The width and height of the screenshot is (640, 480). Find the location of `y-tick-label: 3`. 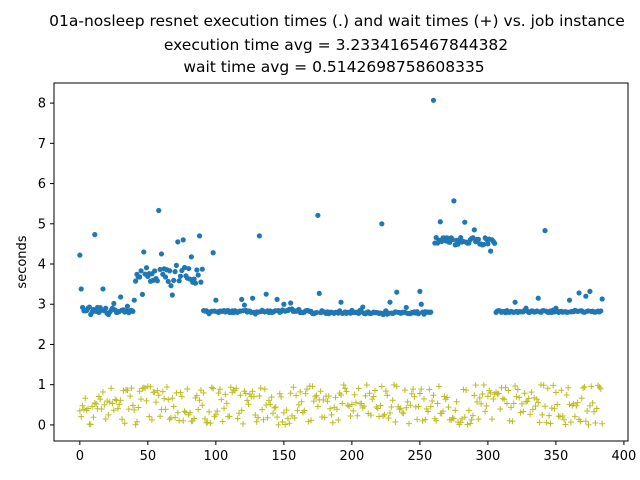

y-tick-label: 3 is located at coordinates (42, 305).